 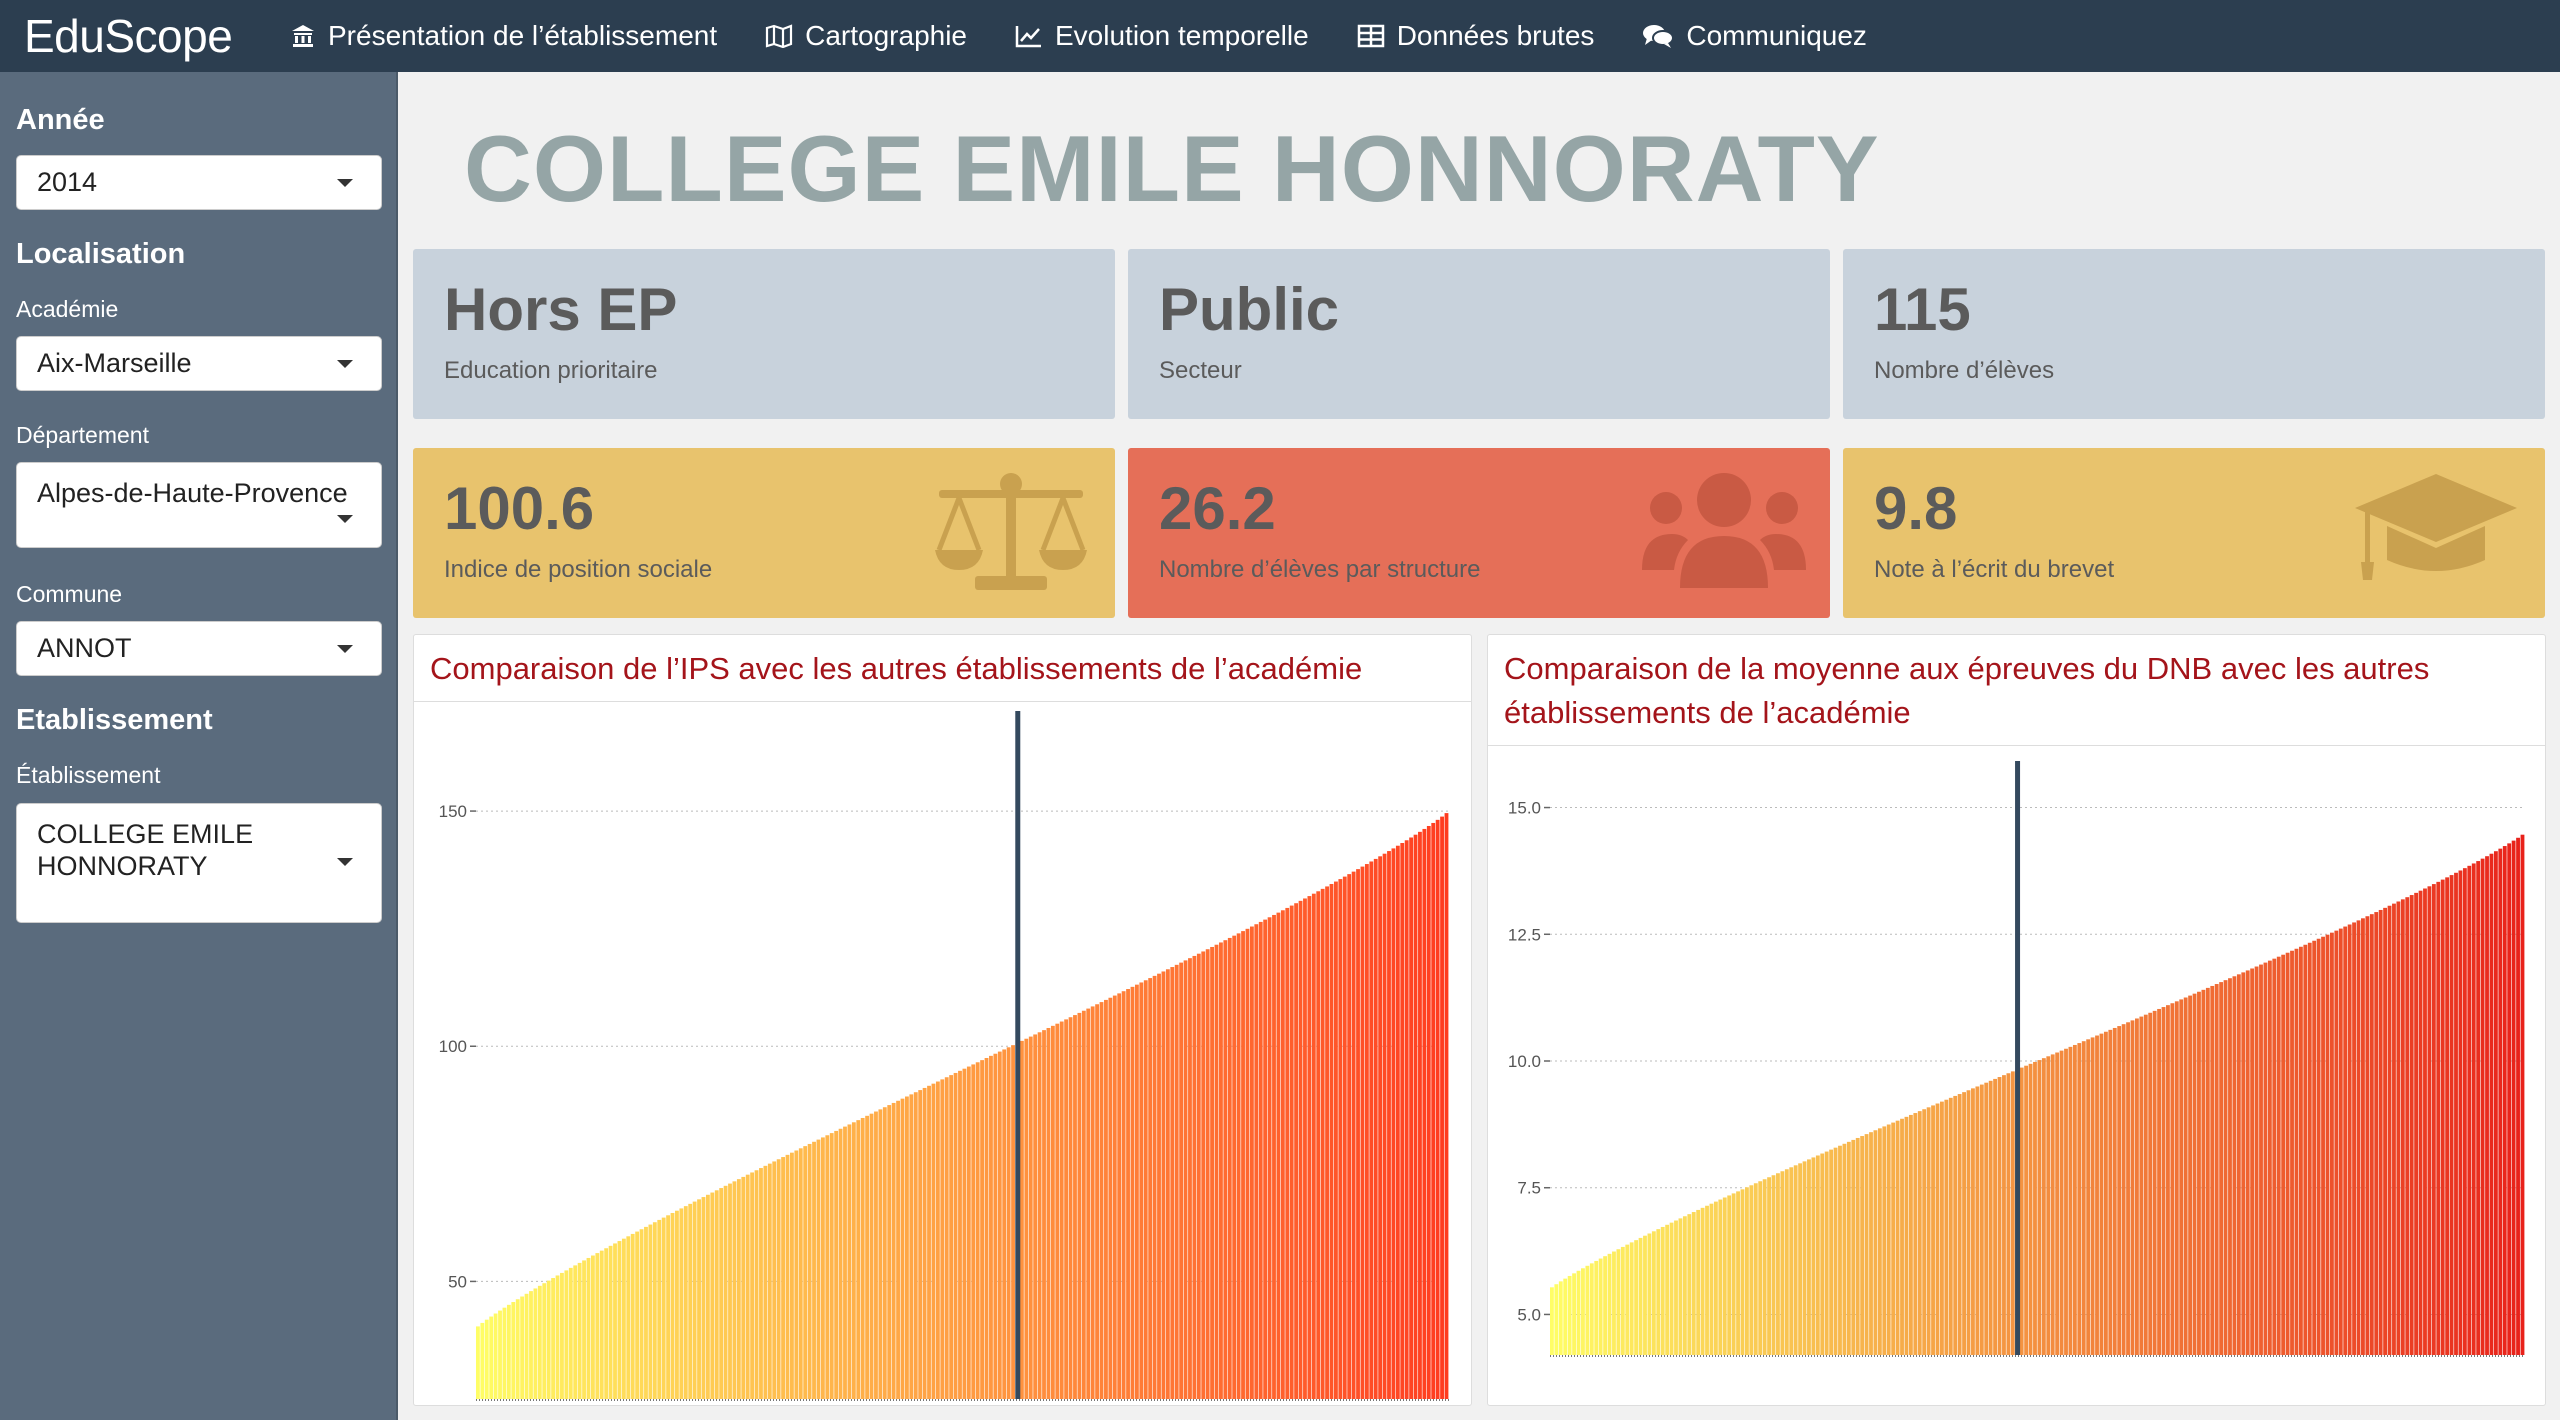 I want to click on highlight-bar, so click(x=1018, y=1055).